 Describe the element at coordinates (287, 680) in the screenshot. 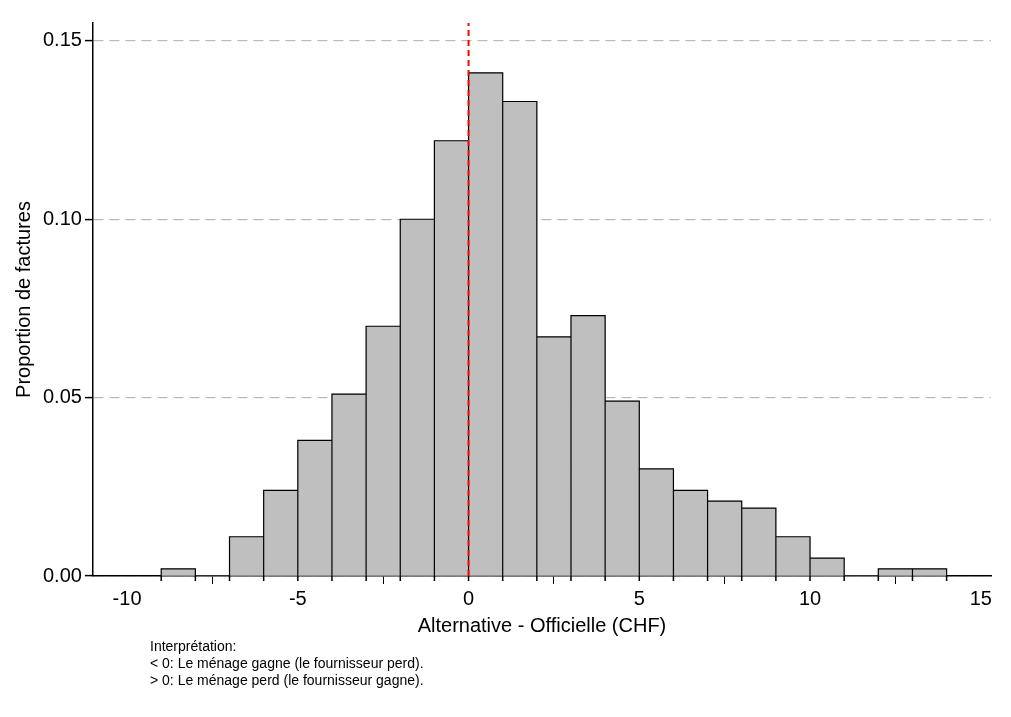

I see `text: > 0: Le ménage perd (le fournisseur gagne).` at that location.